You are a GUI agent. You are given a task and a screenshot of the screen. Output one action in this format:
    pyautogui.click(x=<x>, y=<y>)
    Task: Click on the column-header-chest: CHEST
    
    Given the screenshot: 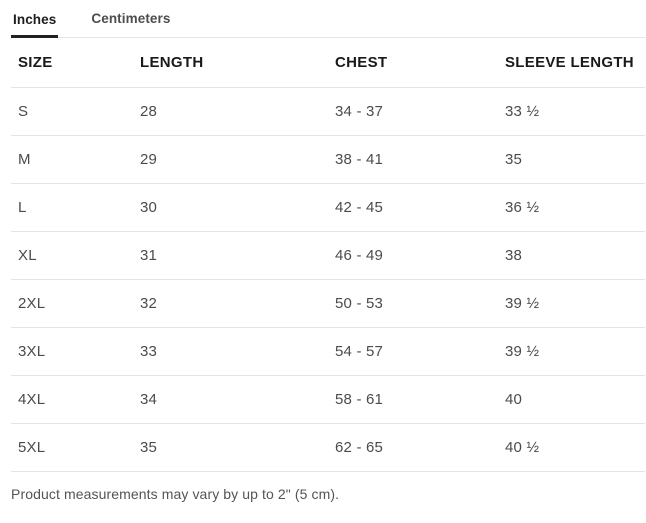 What is the action you would take?
    pyautogui.click(x=413, y=63)
    